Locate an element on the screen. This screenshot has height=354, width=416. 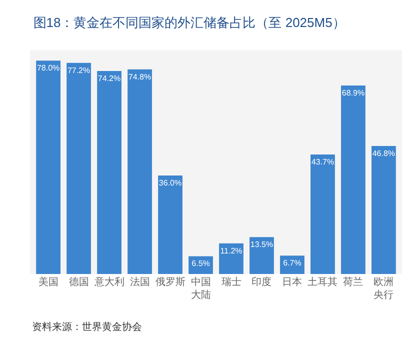
data-label: 36.0% is located at coordinates (170, 183).